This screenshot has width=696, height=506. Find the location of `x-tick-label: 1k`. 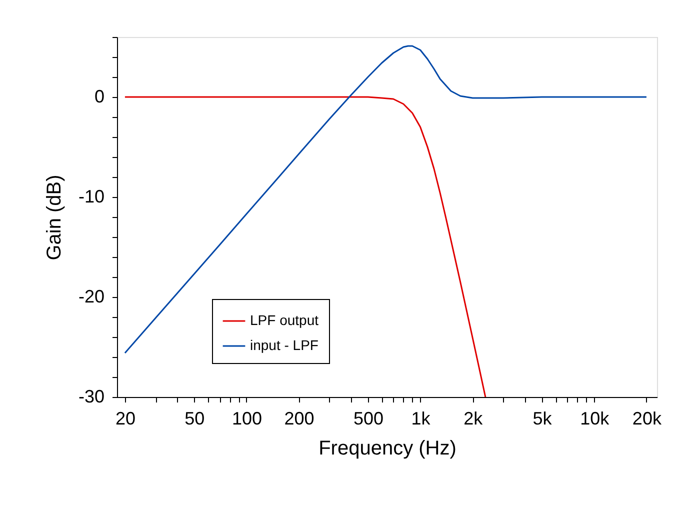

x-tick-label: 1k is located at coordinates (421, 418).